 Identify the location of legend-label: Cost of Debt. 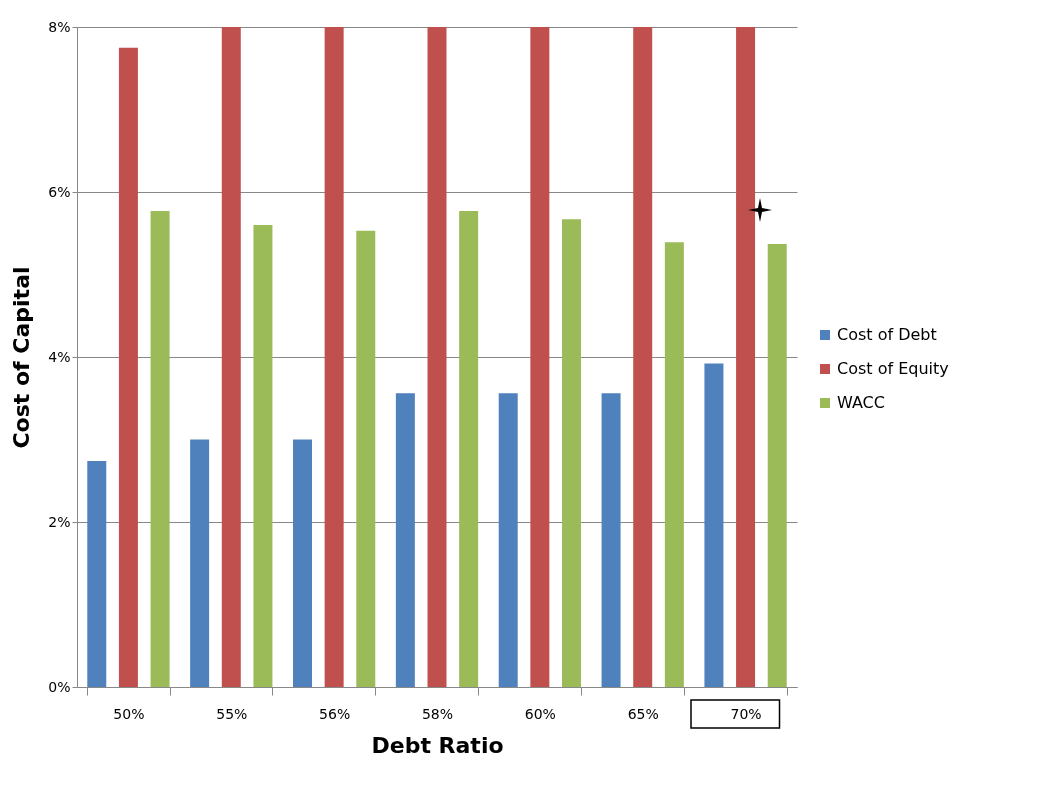
(887, 334).